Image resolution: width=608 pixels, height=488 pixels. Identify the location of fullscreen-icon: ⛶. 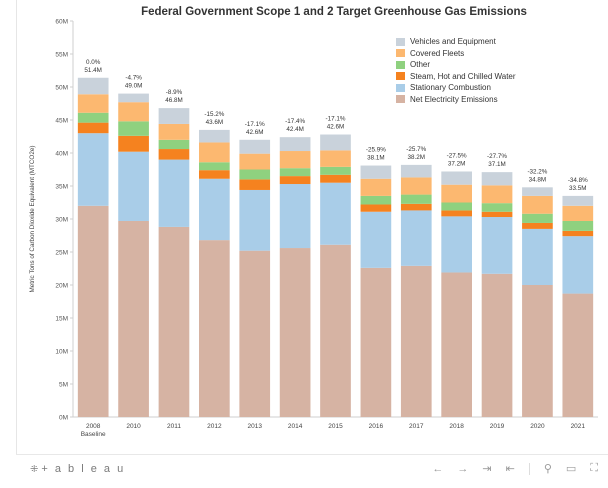
(594, 468).